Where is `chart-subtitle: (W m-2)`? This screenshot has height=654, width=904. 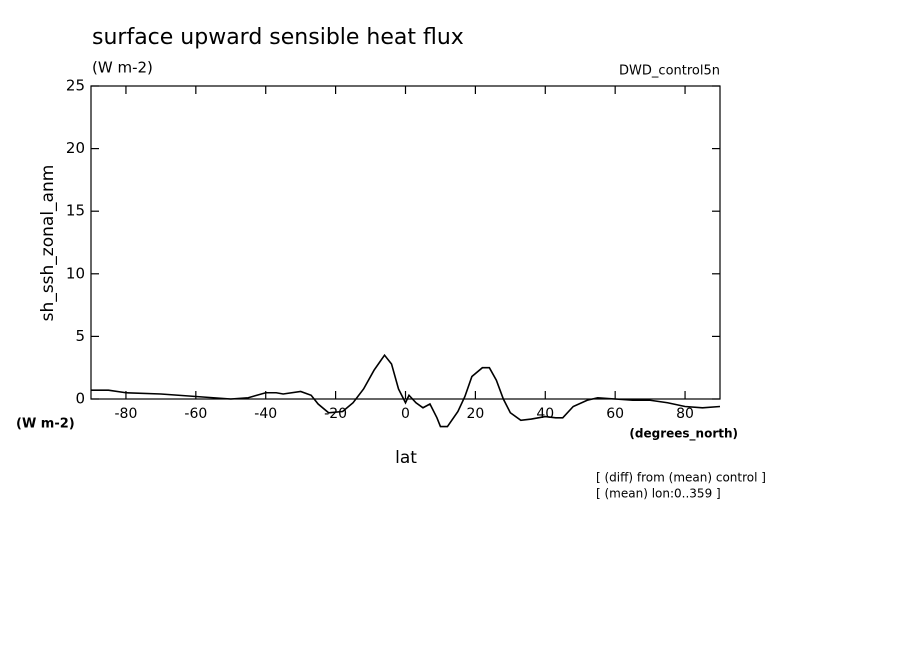
chart-subtitle: (W m-2) is located at coordinates (122, 68).